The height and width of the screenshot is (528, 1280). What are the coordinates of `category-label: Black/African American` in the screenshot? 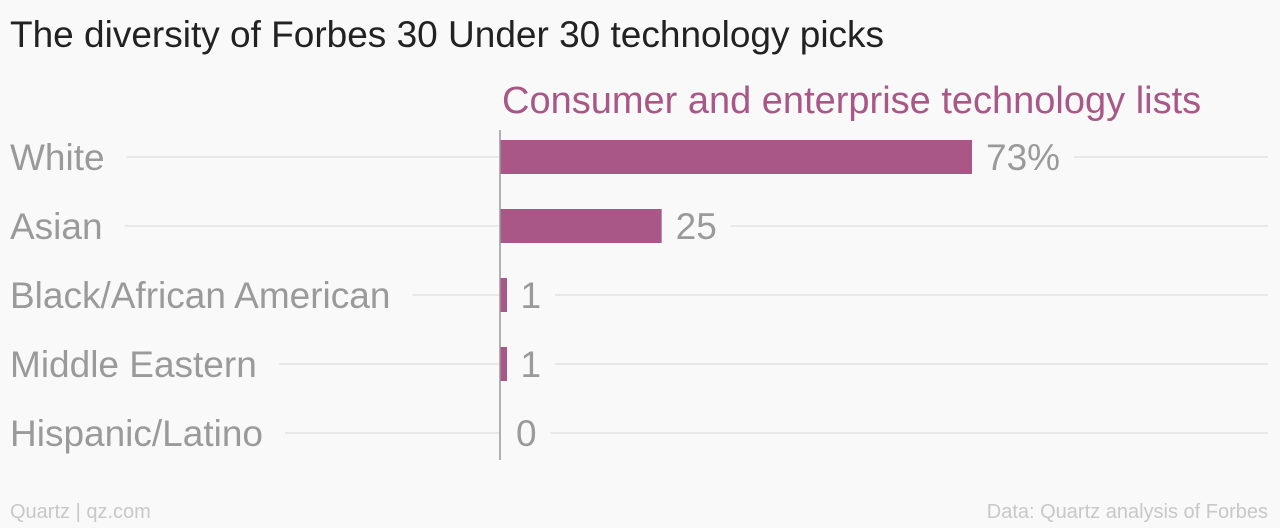 It's located at (200, 295).